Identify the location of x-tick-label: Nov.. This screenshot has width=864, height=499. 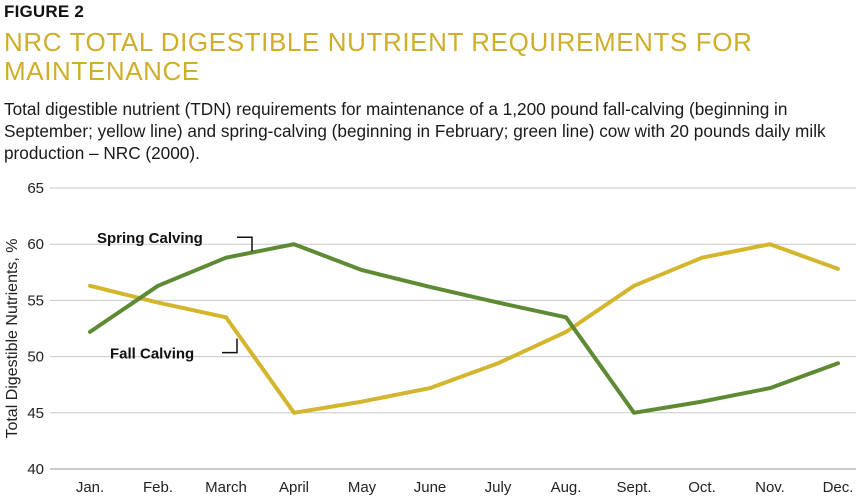
(770, 487).